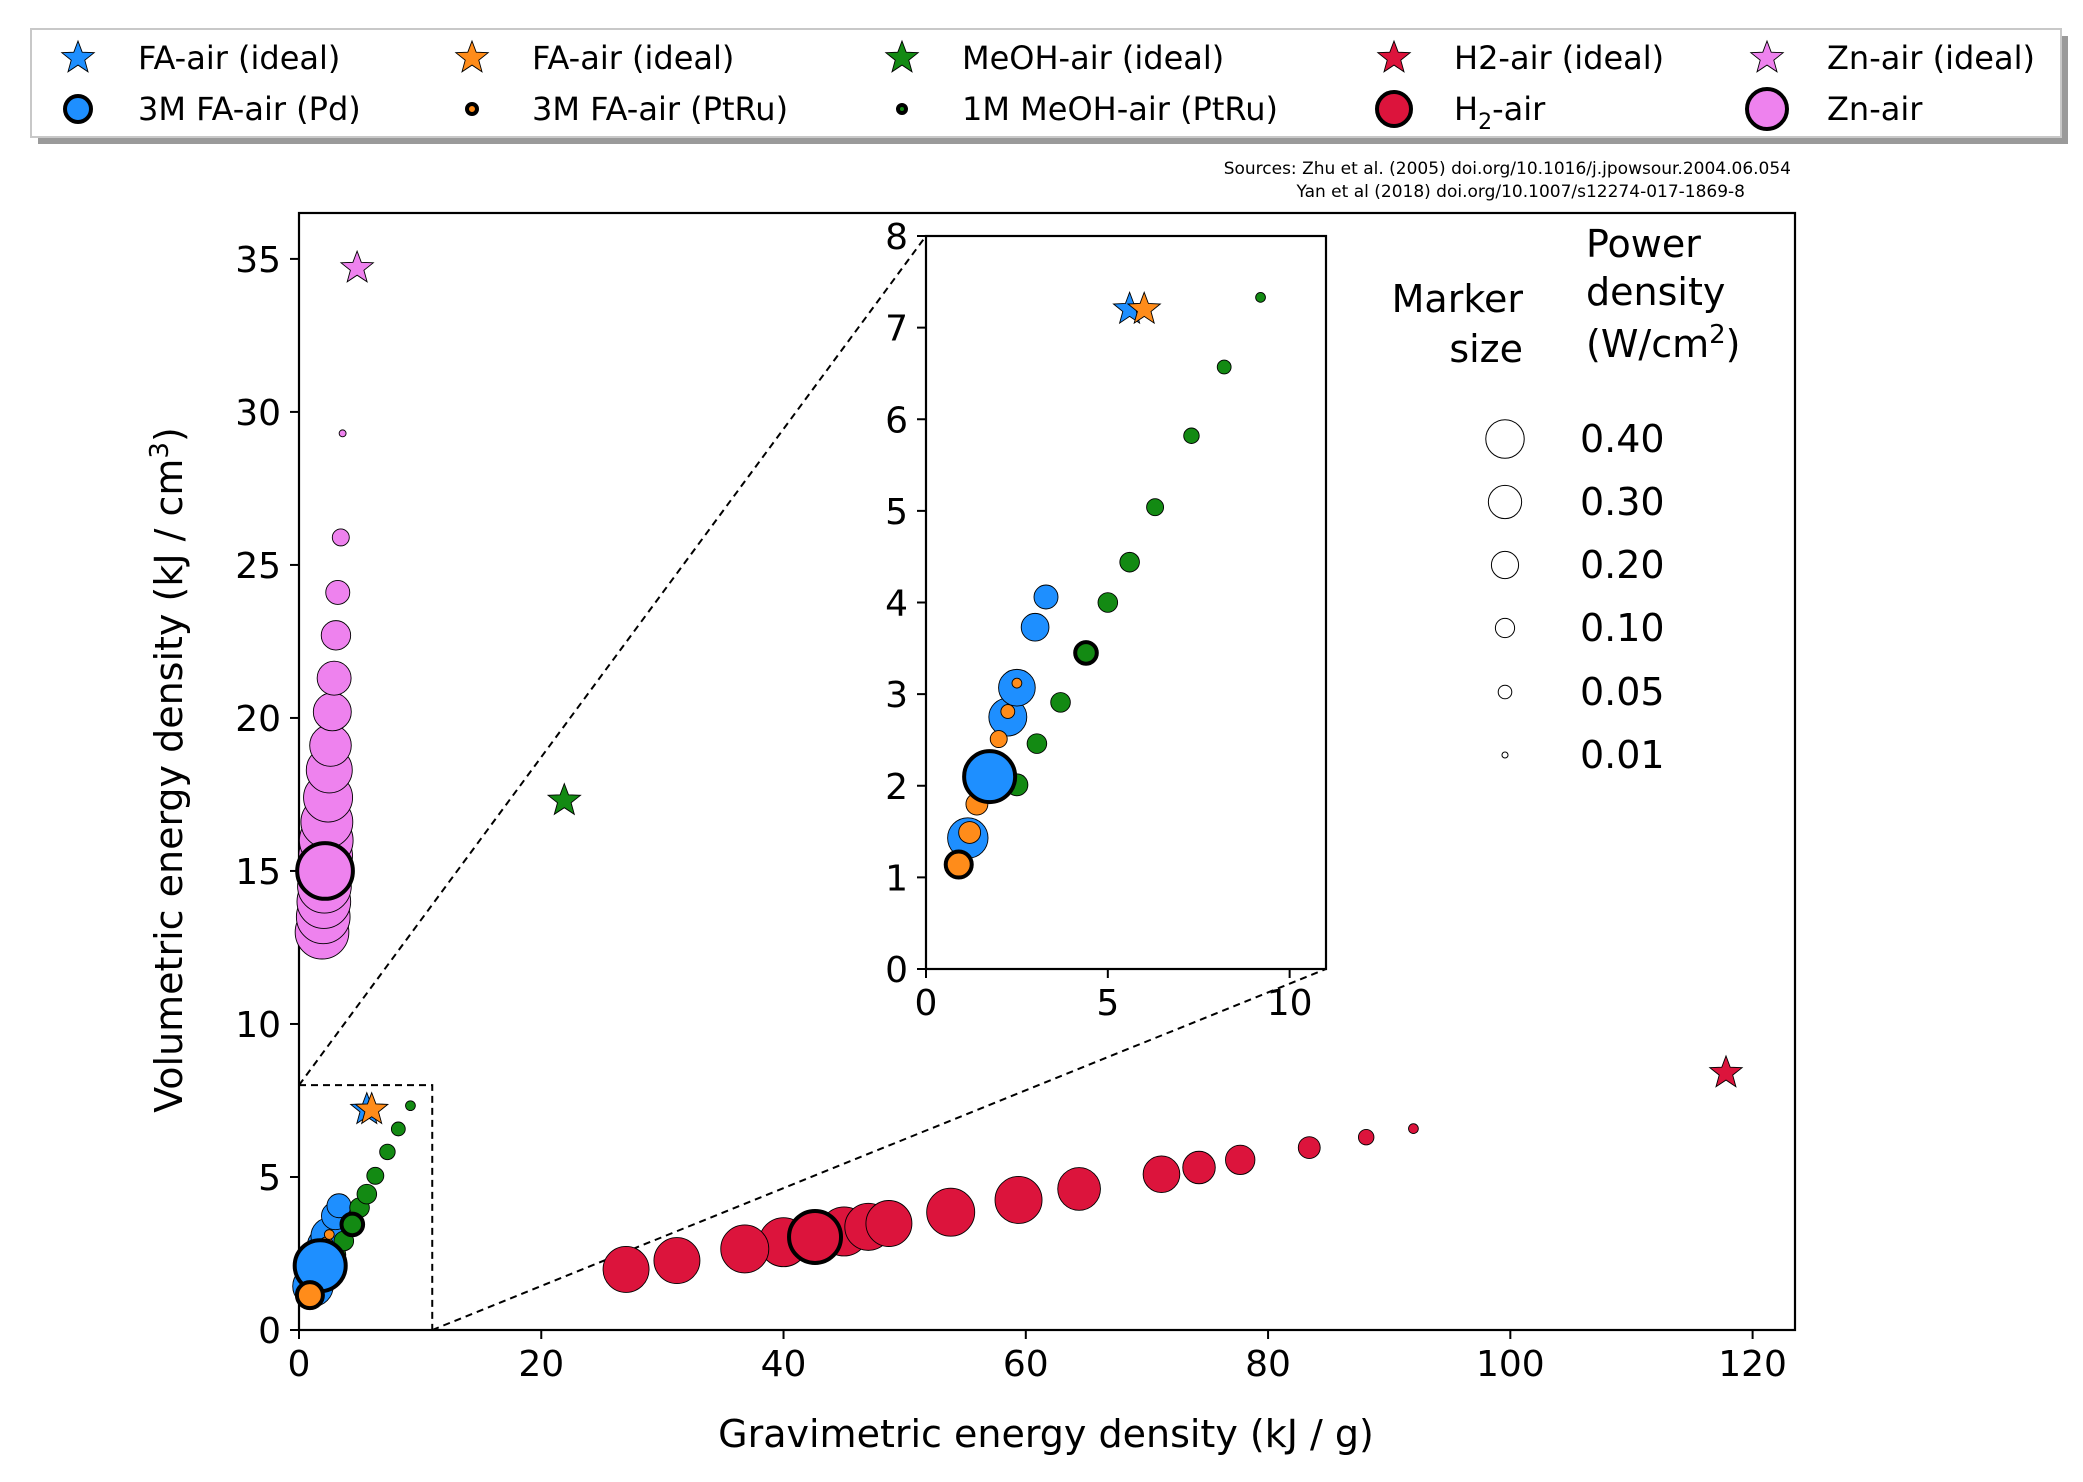 Image resolution: width=2083 pixels, height=1482 pixels. I want to click on y-tick-label: 15, so click(258, 872).